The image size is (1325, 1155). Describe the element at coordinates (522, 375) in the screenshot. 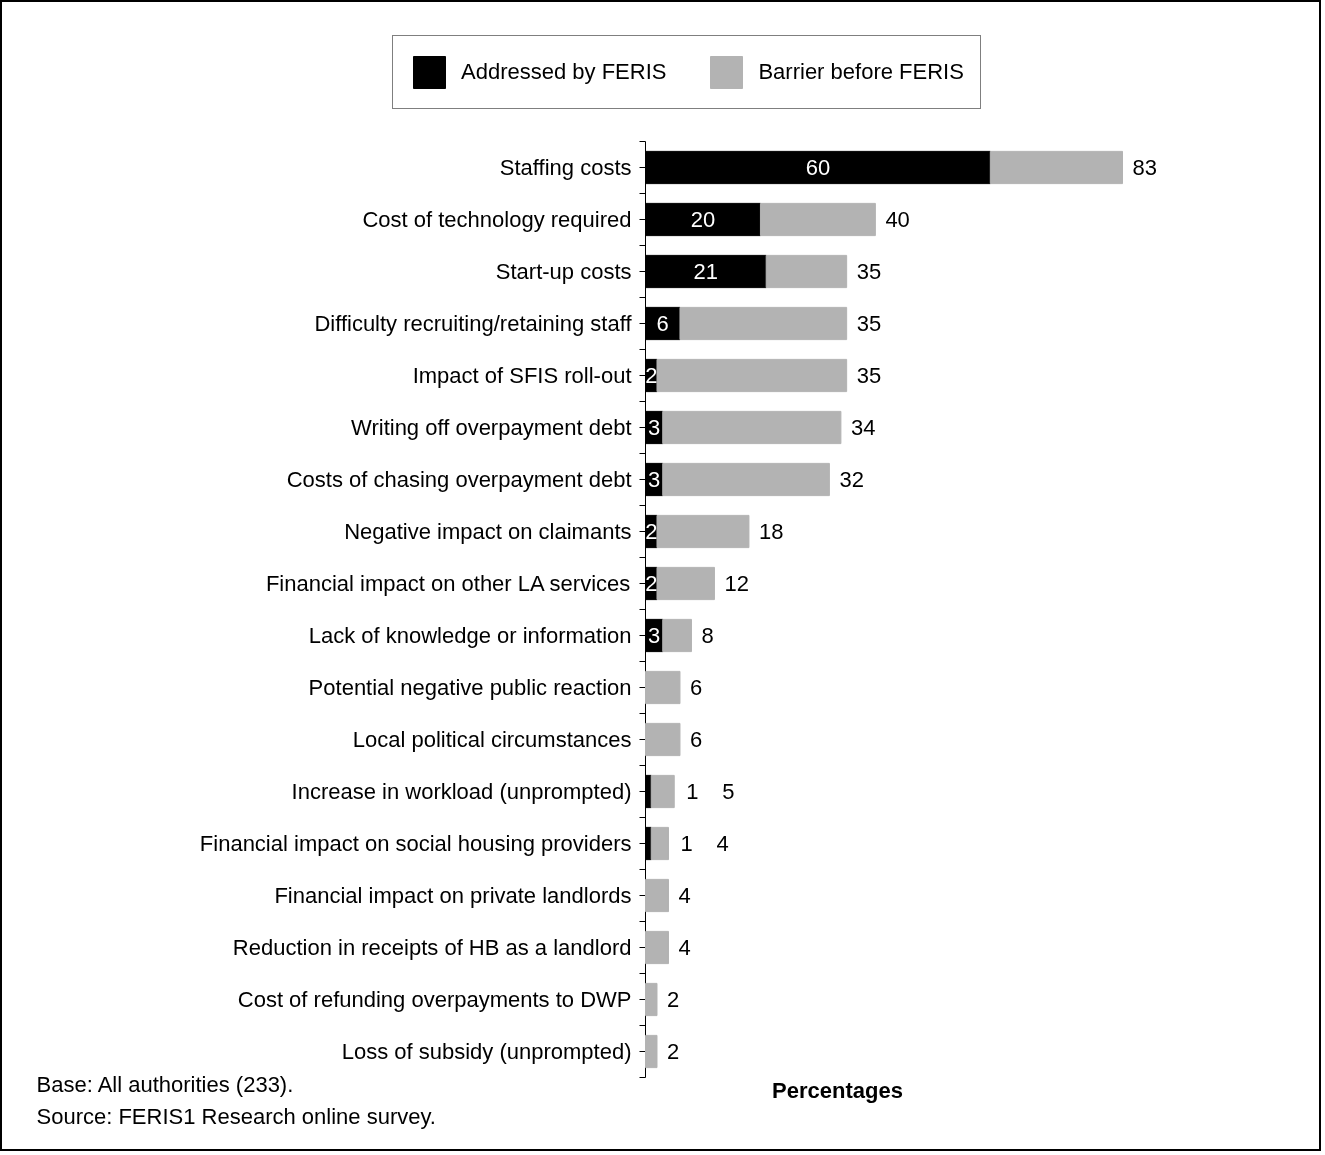

I see `y-tick-label: Impact of SFIS roll-out` at that location.